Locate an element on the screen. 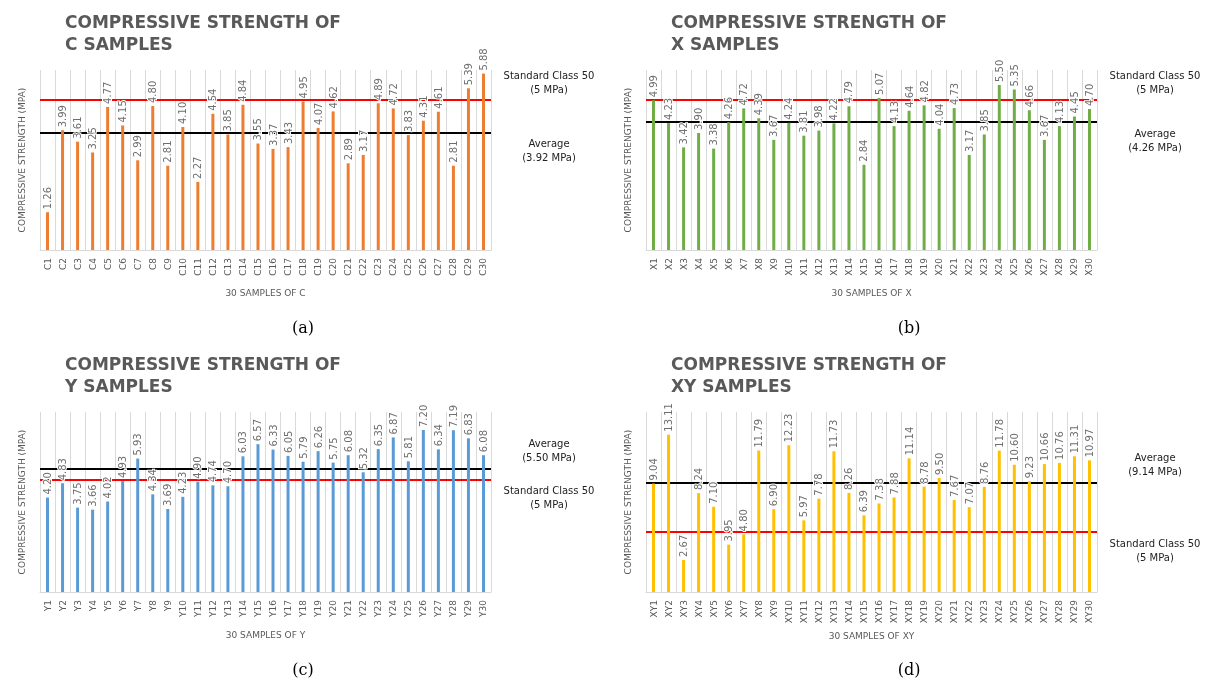  x-tick-label: X16 is located at coordinates (879, 266).